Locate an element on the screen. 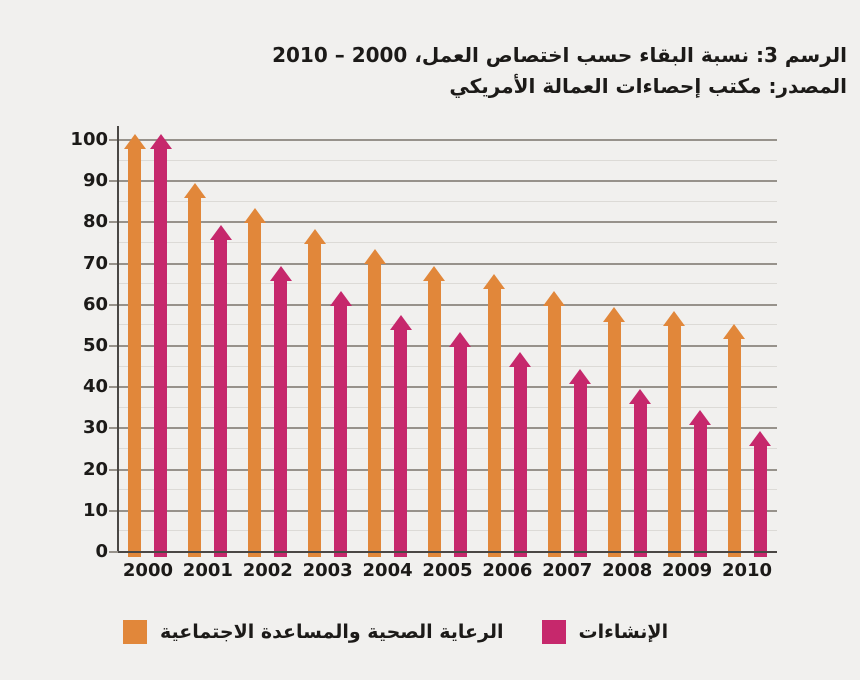  y-axis-labels: 100 90 80 70 60 50 40 30 20 10 0 is located at coordinates (74, 345).